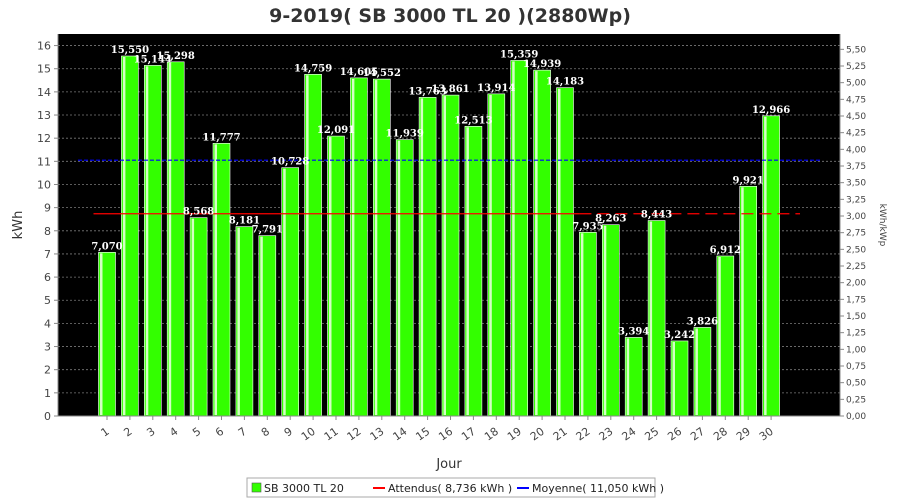  I want to click on data-label-19: 15,359, so click(519, 54).